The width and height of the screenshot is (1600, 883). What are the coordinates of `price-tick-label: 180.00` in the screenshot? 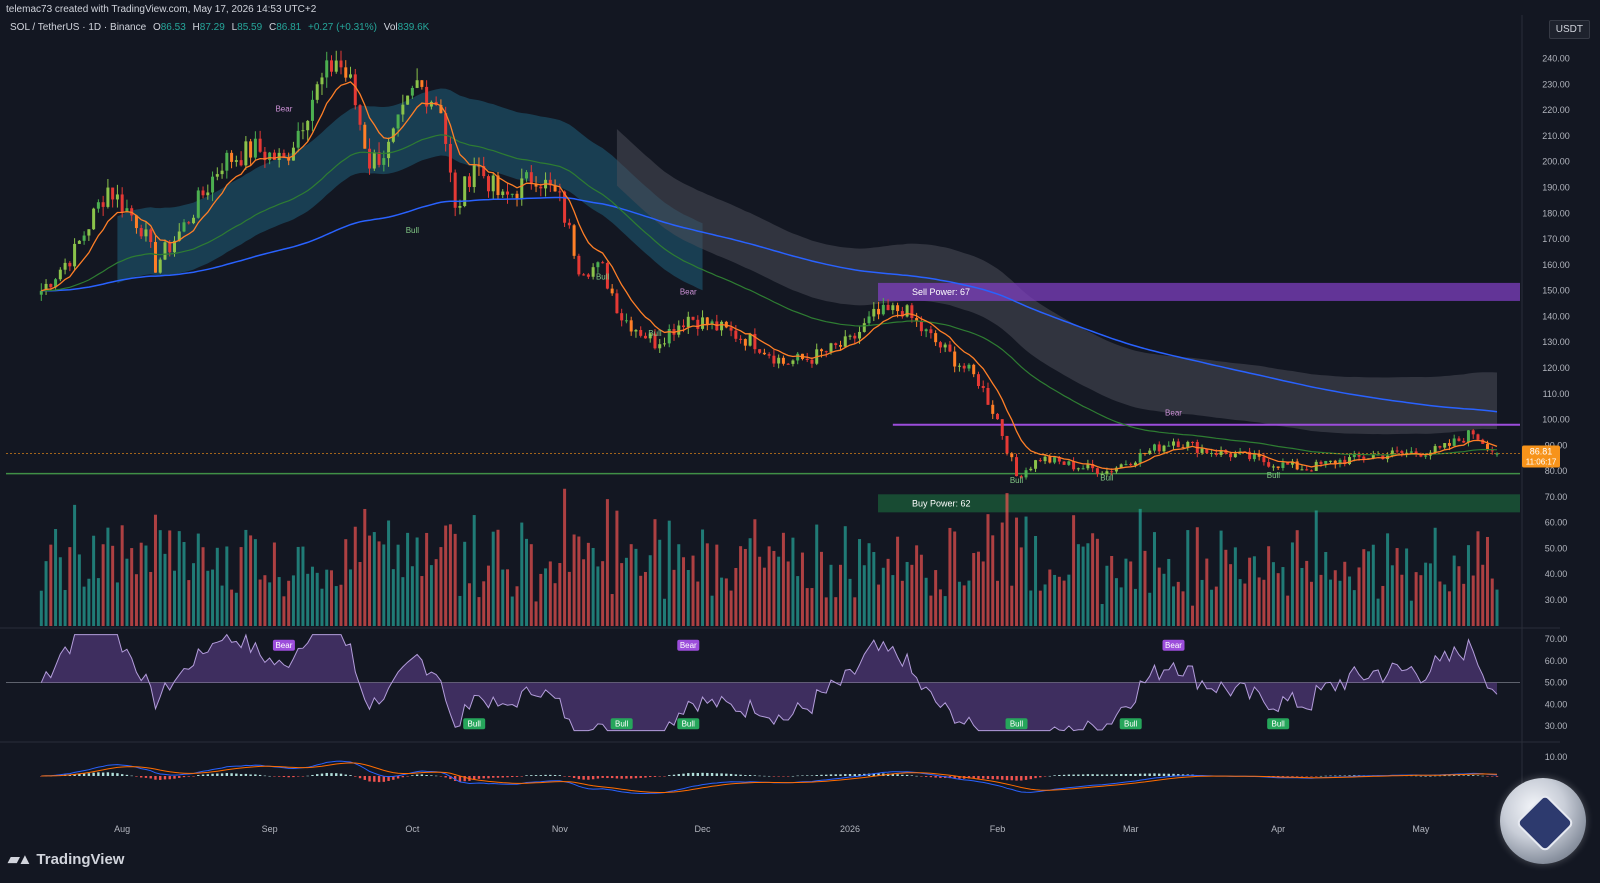 It's located at (1556, 213).